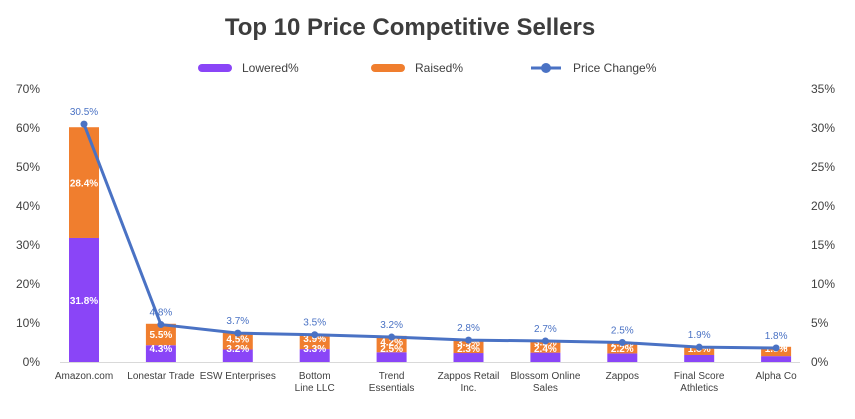  Describe the element at coordinates (468, 388) in the screenshot. I see `x-tick-label: Inc.` at that location.